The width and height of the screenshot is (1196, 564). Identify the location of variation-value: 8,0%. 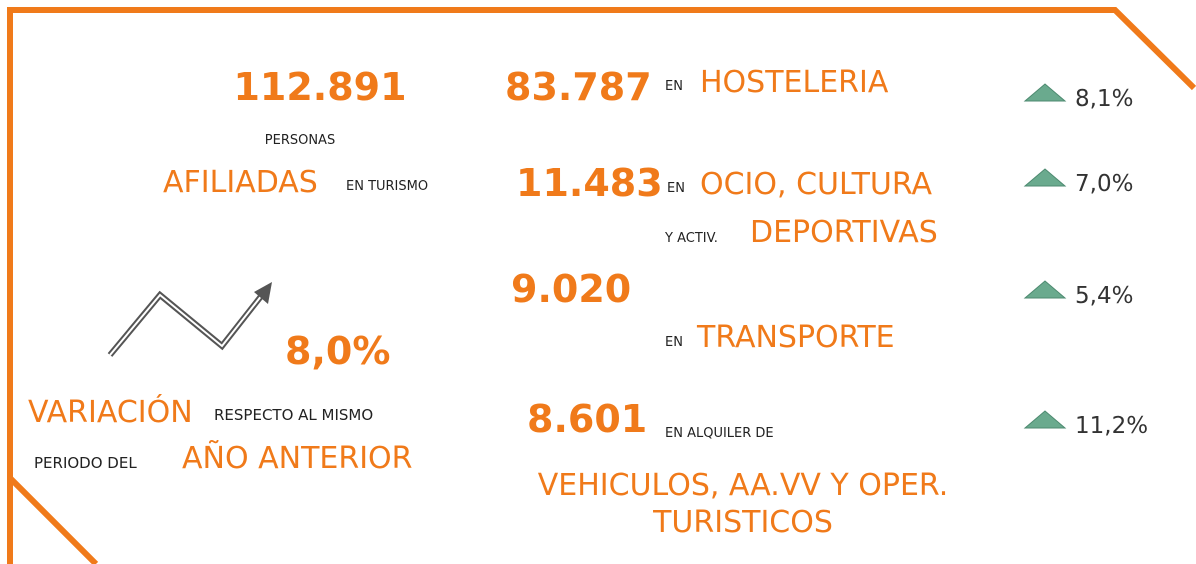
(337, 351).